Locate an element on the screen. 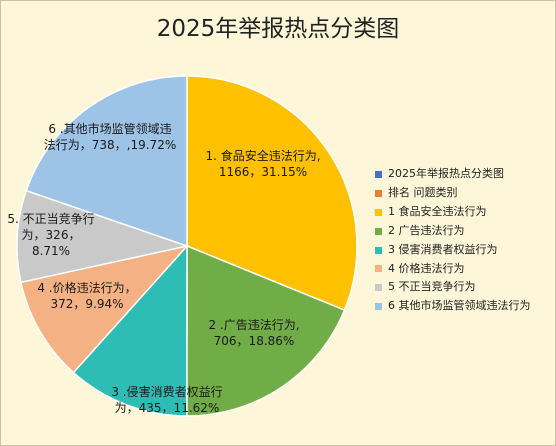 The image size is (556, 446). legend-label: 6 其他市场监管领域违法行为 is located at coordinates (459, 306).